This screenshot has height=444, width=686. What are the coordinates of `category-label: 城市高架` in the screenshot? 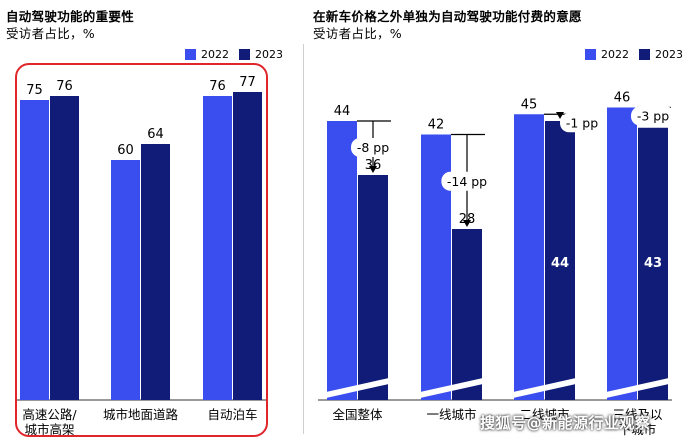 It's located at (49, 429).